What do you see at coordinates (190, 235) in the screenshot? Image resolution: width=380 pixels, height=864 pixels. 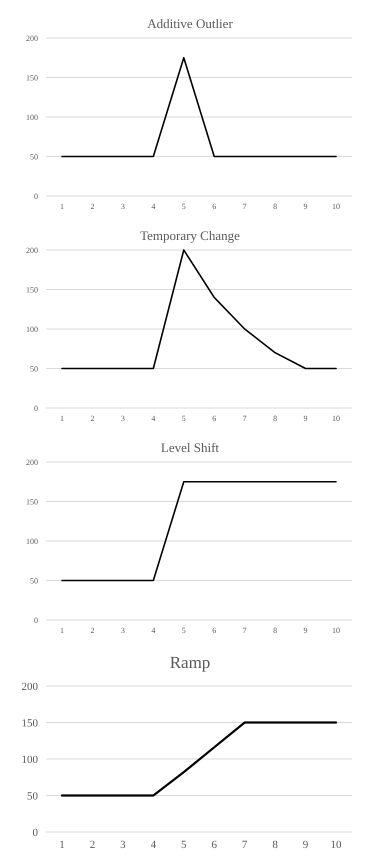 I see `chart-title: Temporary Change` at bounding box center [190, 235].